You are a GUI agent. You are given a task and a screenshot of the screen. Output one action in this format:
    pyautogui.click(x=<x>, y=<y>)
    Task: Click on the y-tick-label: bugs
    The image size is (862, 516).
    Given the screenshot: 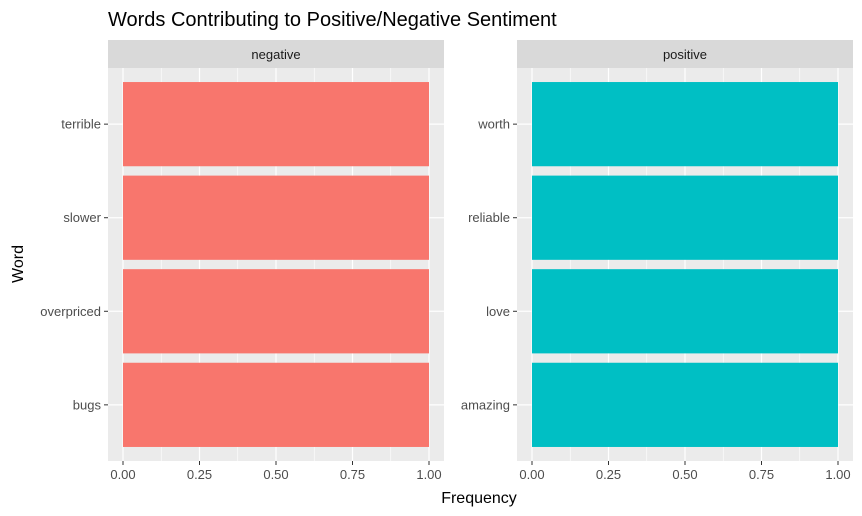 What is the action you would take?
    pyautogui.click(x=87, y=404)
    